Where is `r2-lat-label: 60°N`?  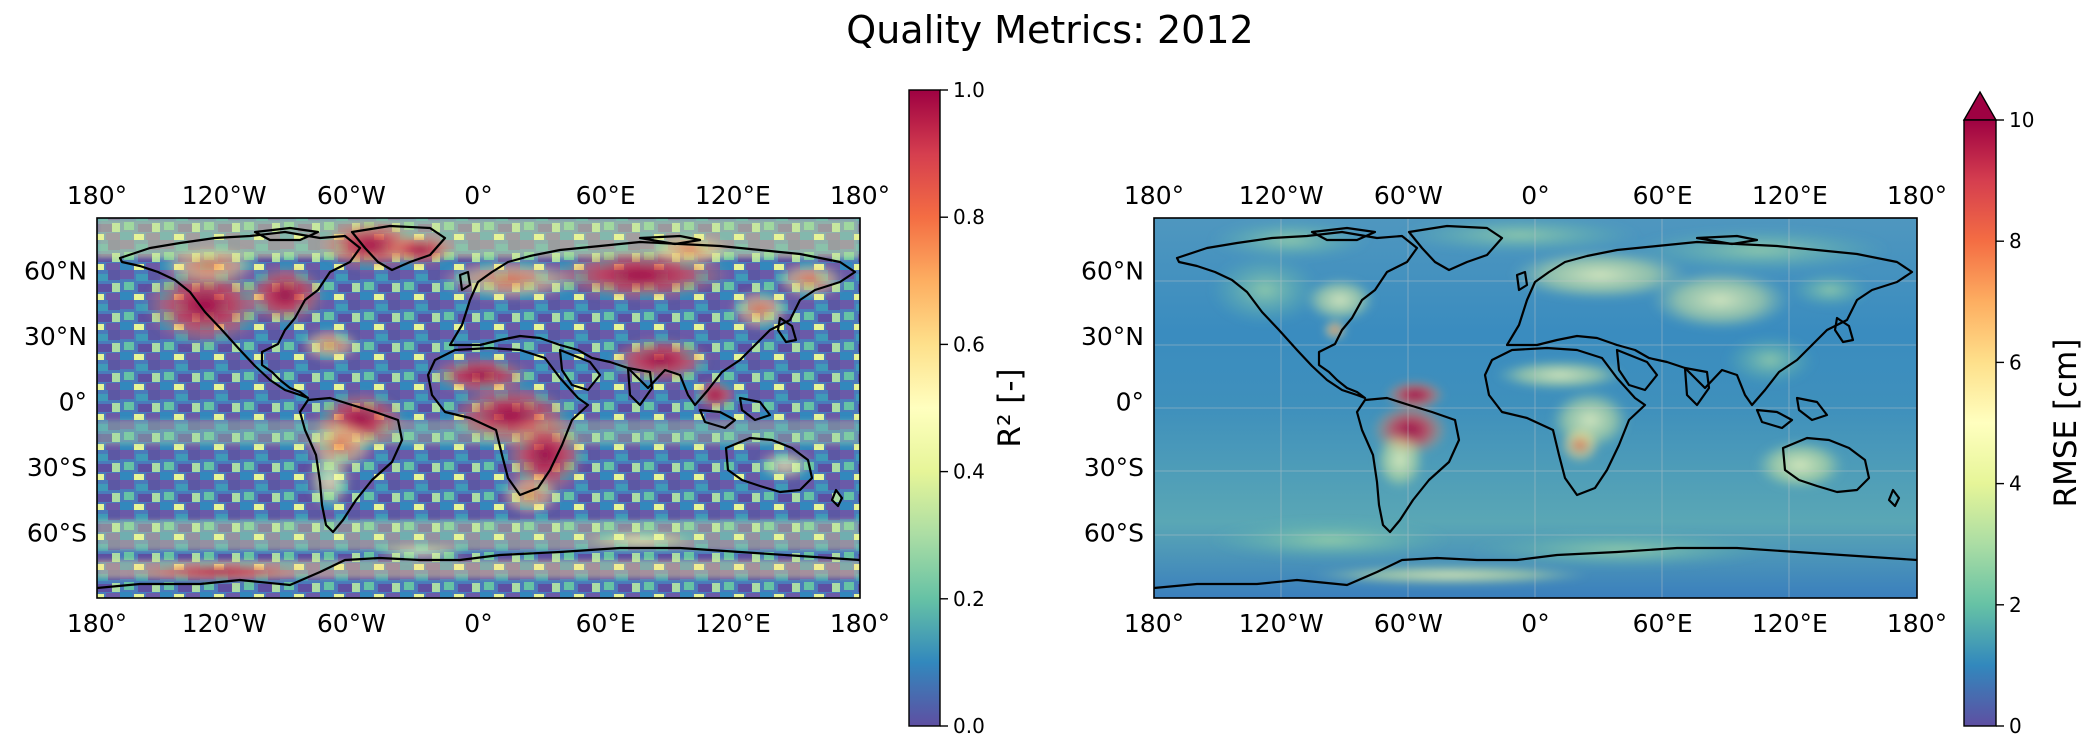
r2-lat-label: 60°N is located at coordinates (55, 270).